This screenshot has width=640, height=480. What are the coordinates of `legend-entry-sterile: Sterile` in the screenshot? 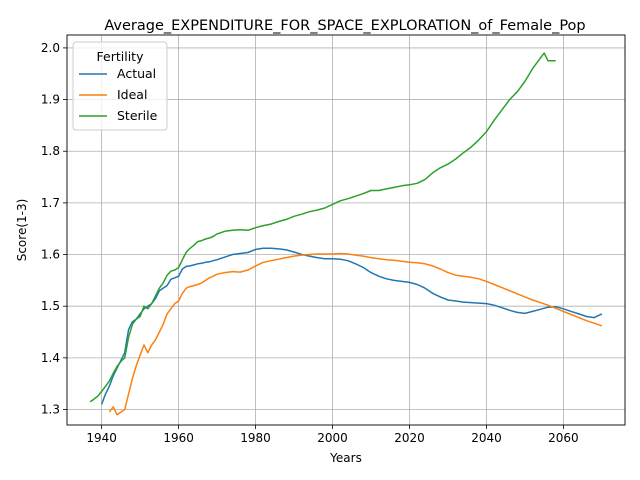 It's located at (137, 115).